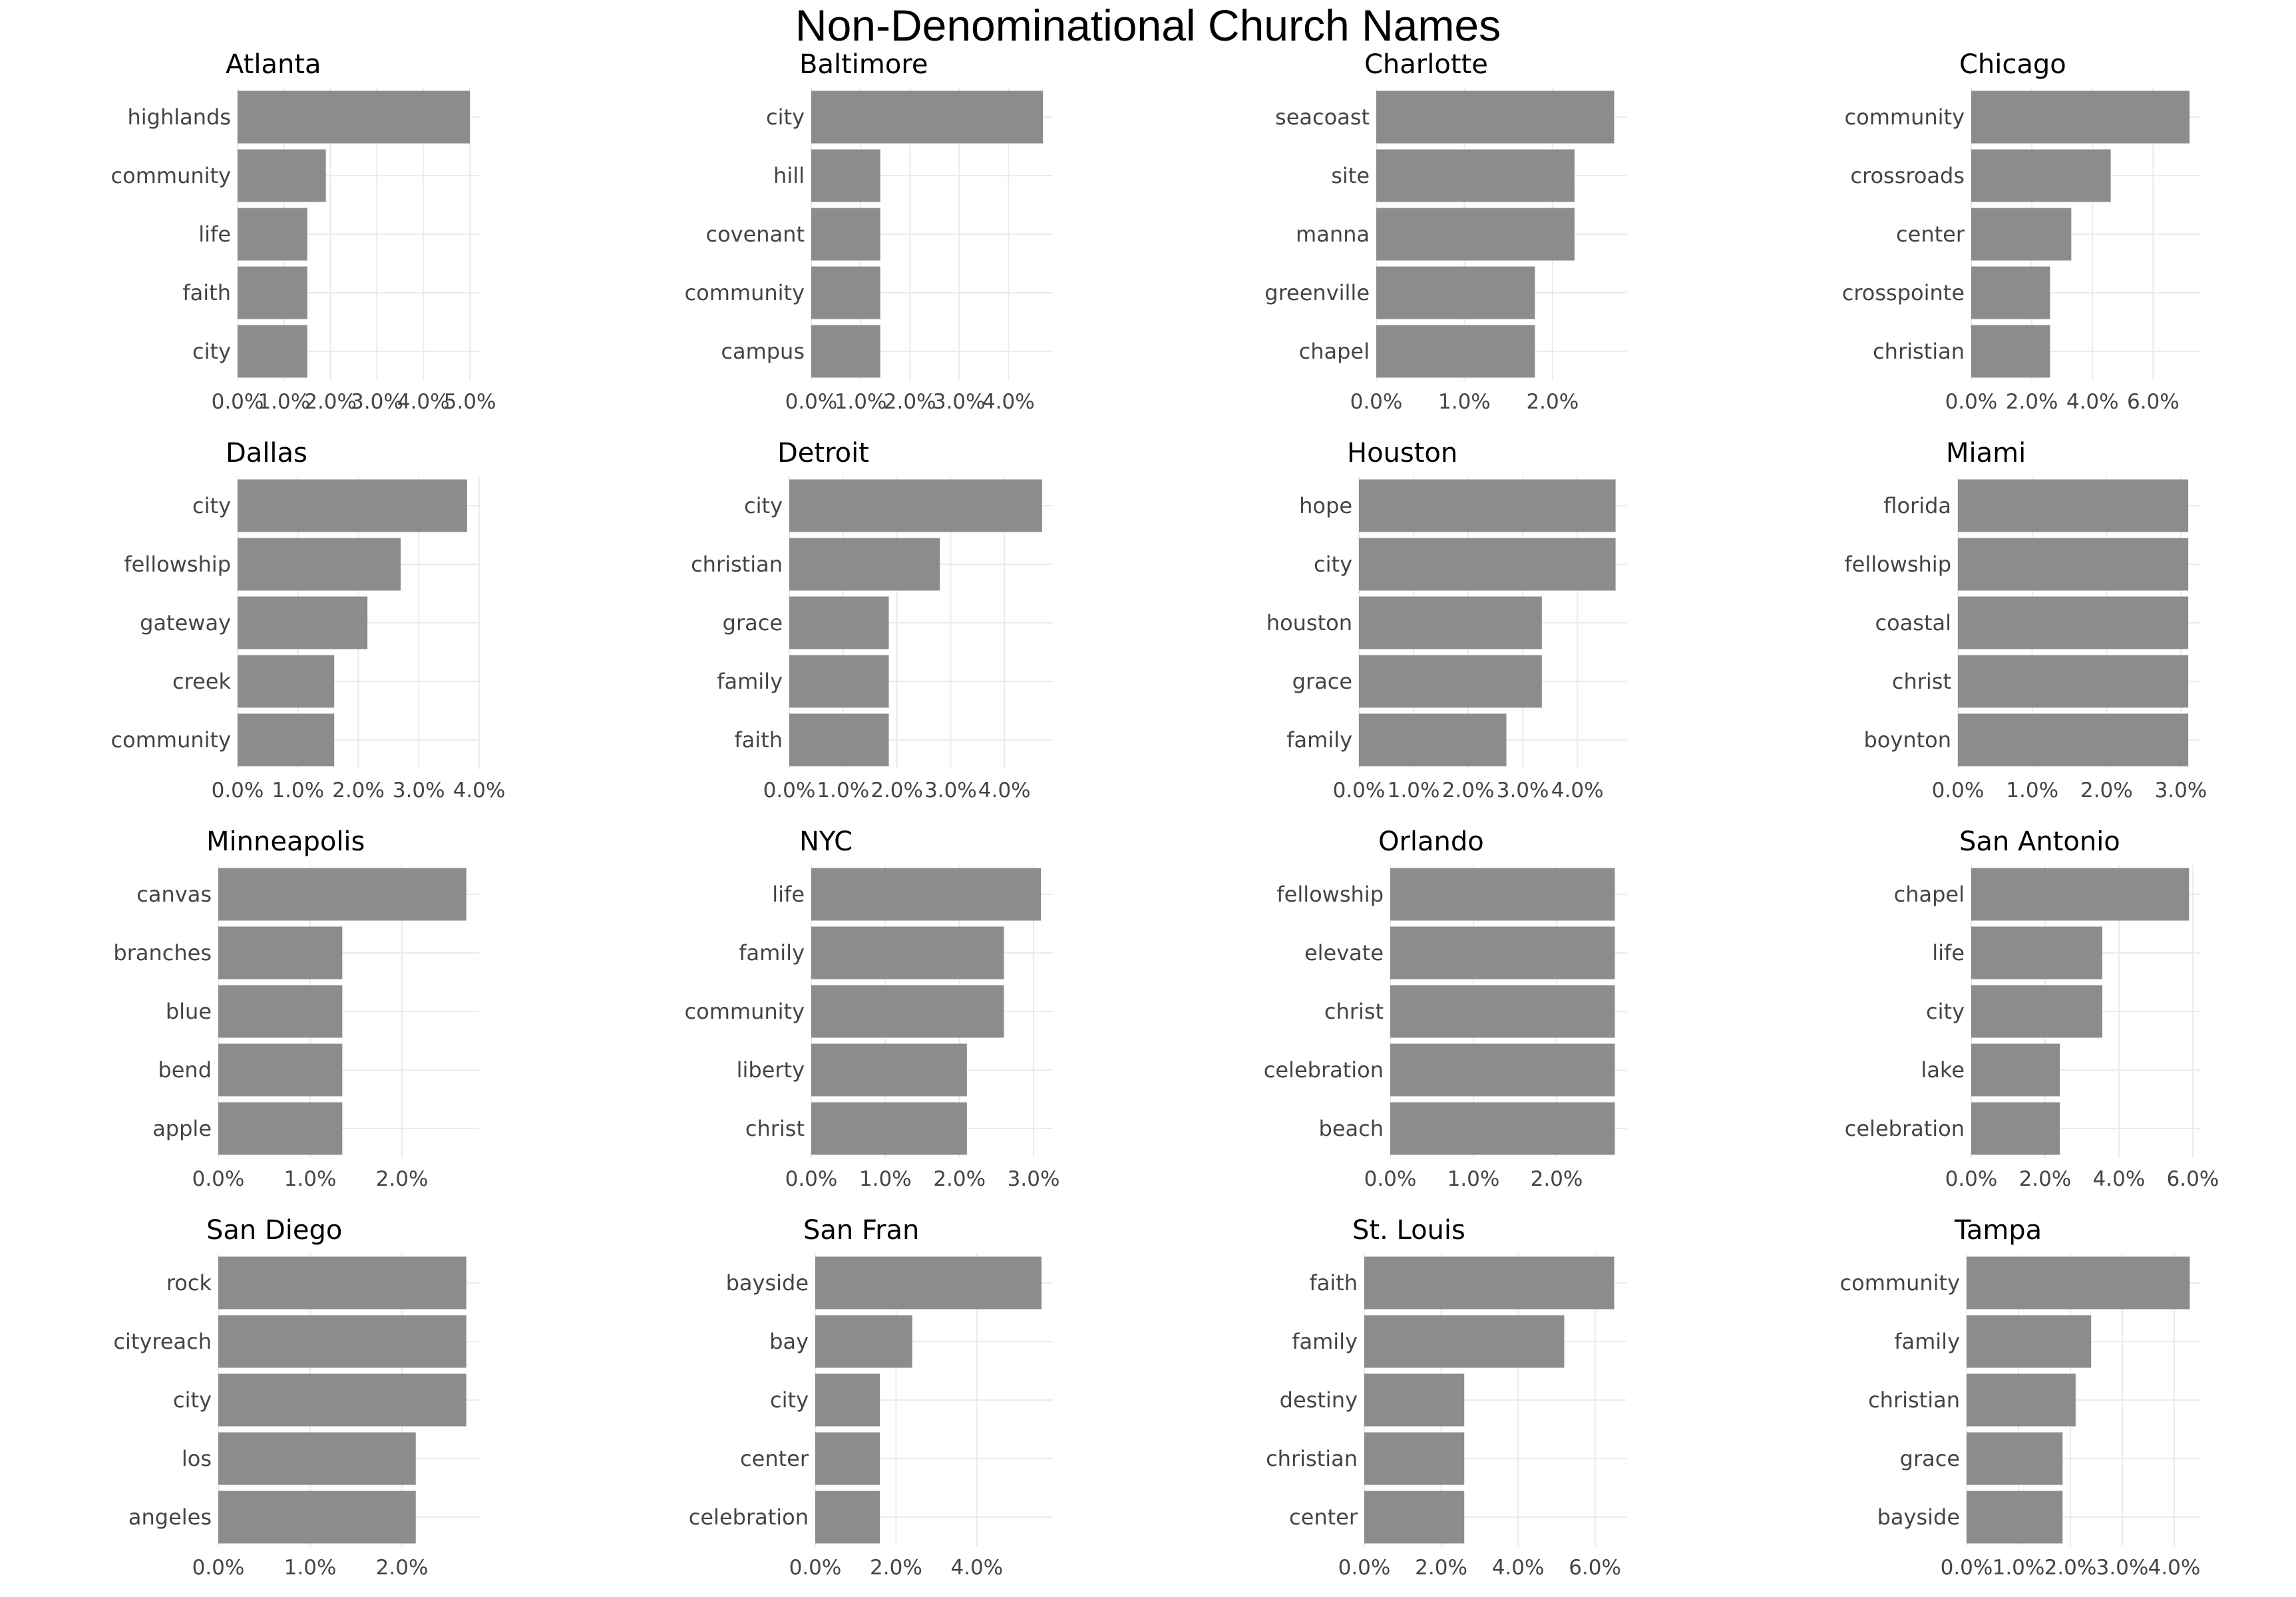 This screenshot has width=2296, height=1597. What do you see at coordinates (1322, 117) in the screenshot?
I see `category-label: seacoast` at bounding box center [1322, 117].